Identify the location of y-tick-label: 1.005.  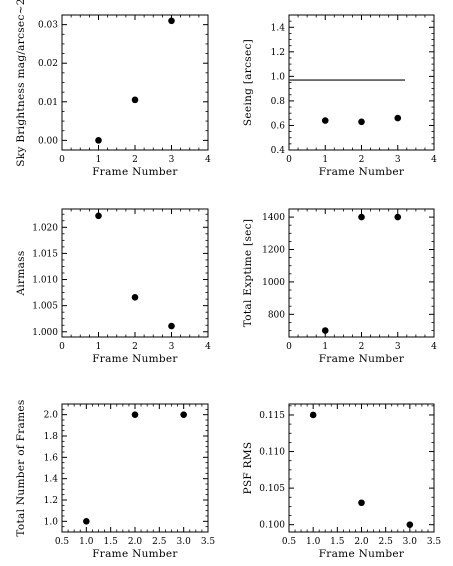
(45, 307).